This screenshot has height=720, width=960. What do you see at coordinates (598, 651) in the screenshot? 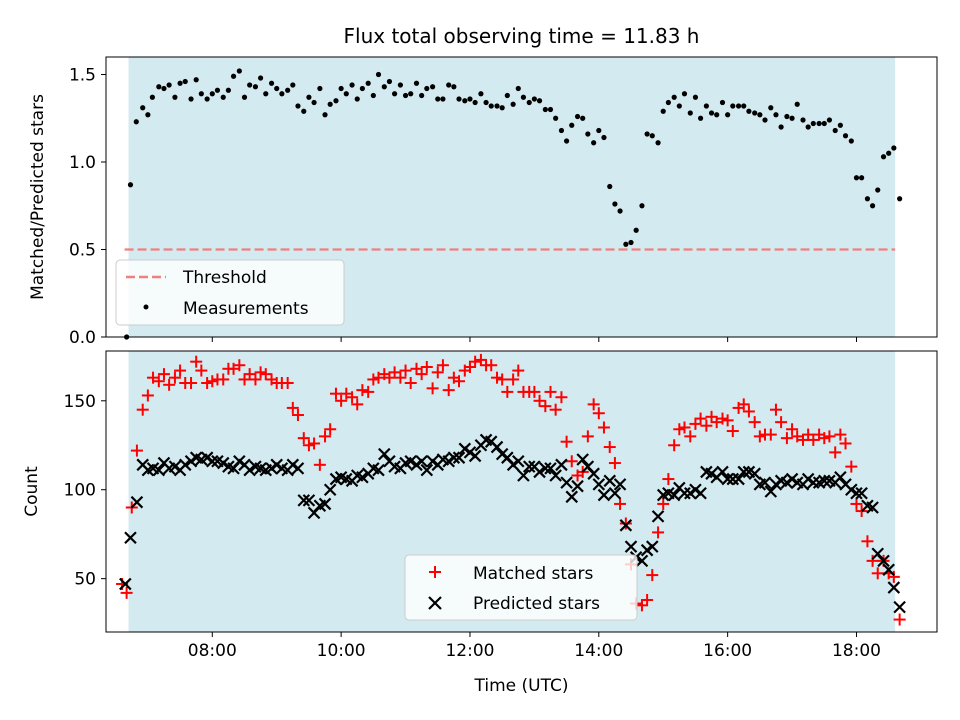
I see `x-tick-label: 14:00` at bounding box center [598, 651].